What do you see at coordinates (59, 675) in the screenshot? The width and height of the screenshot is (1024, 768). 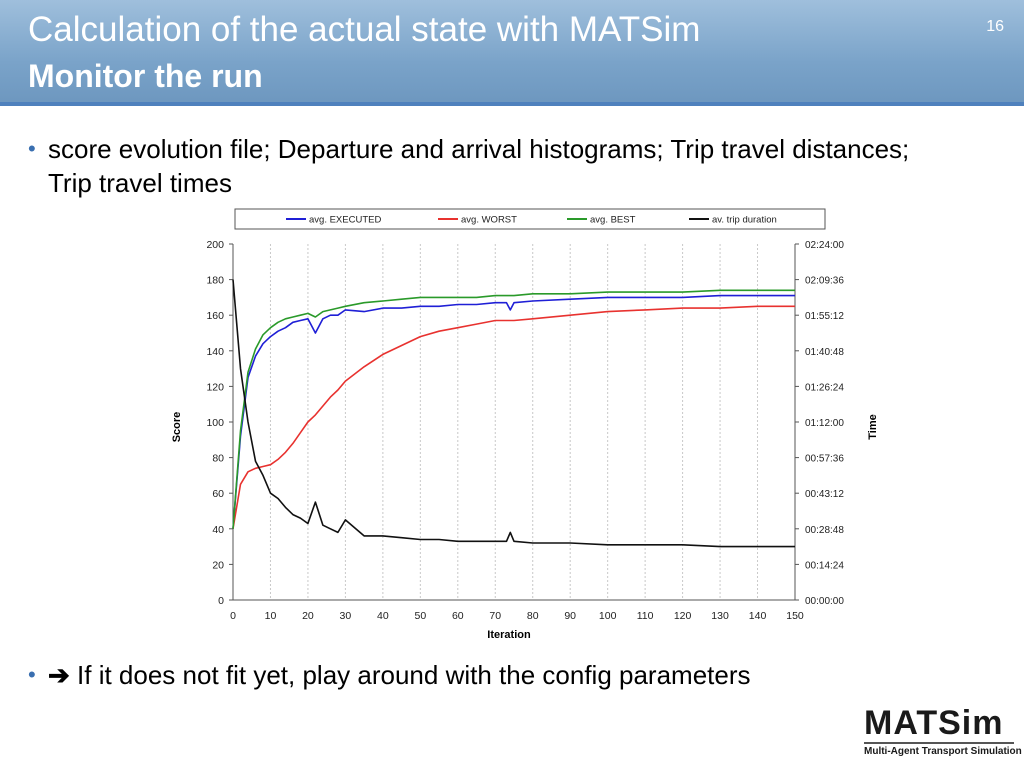 I see `arrow-right-icon: ➔` at bounding box center [59, 675].